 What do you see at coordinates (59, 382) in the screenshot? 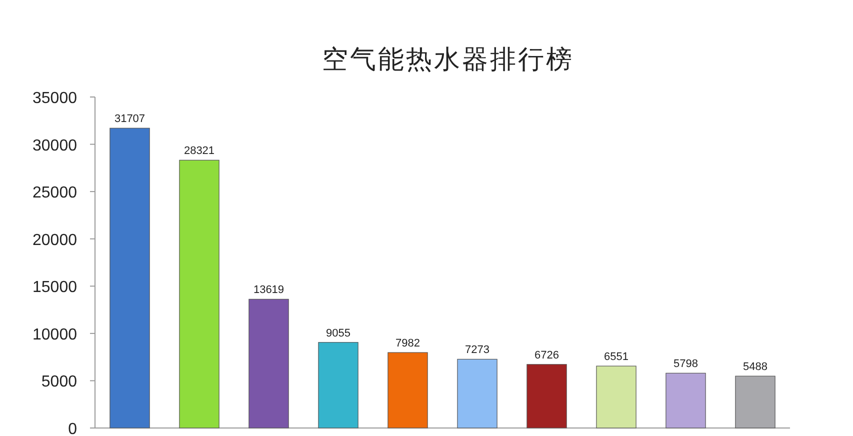
I see `y-tick-label: 5000` at bounding box center [59, 382].